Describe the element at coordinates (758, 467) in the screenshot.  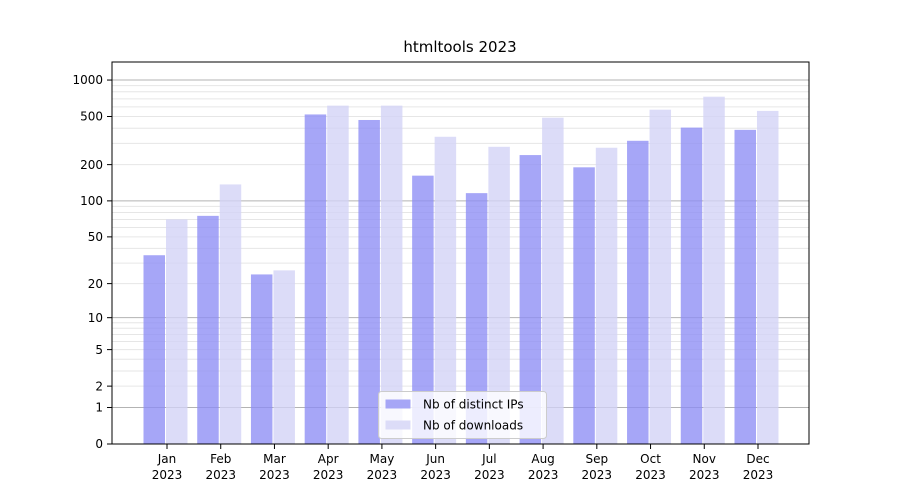
I see `x-tick-label: Dec 2023` at that location.